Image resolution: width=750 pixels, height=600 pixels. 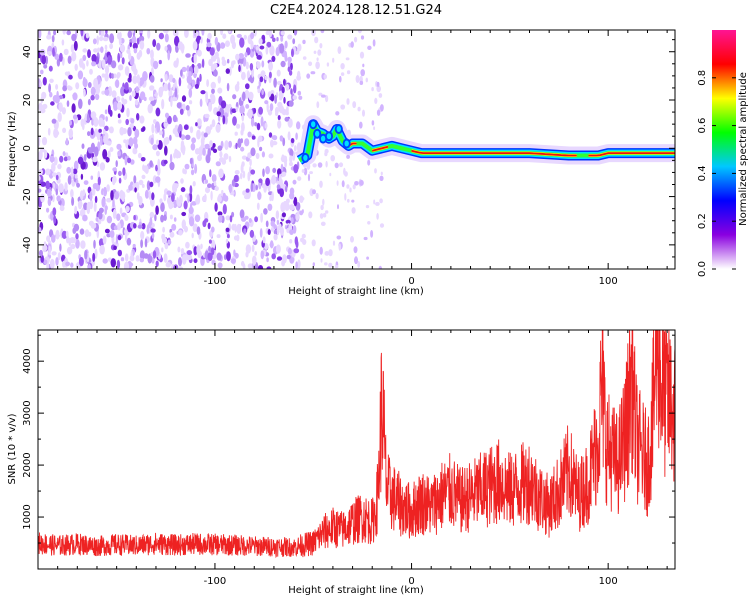 I want to click on ridge-blob-core, so click(x=317, y=133).